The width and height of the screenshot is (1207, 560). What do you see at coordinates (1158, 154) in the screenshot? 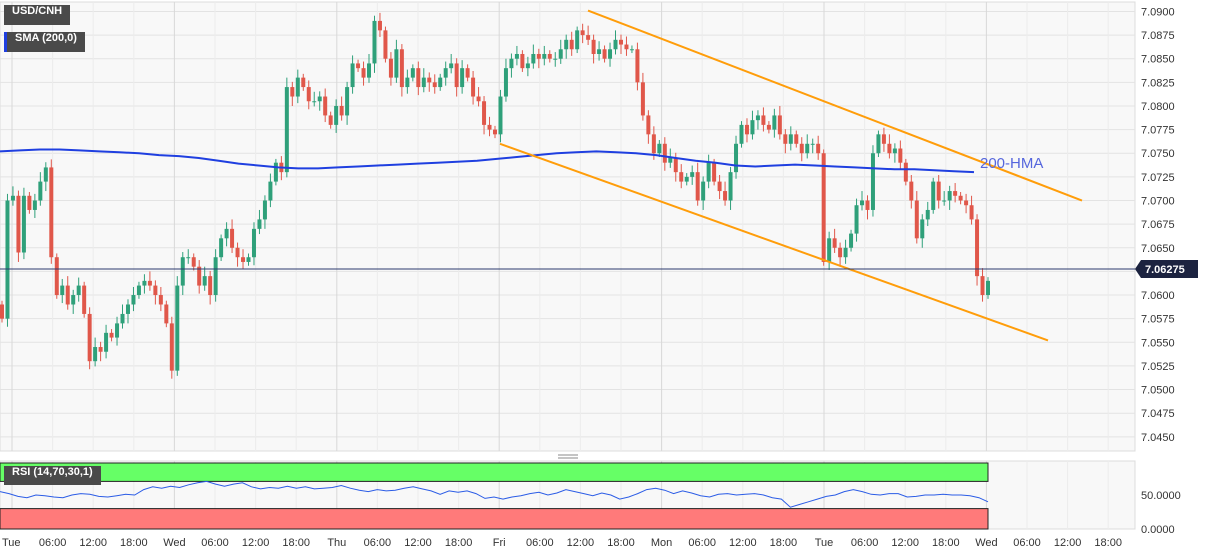
I see `y-tick-label: 7.0750` at bounding box center [1158, 154].